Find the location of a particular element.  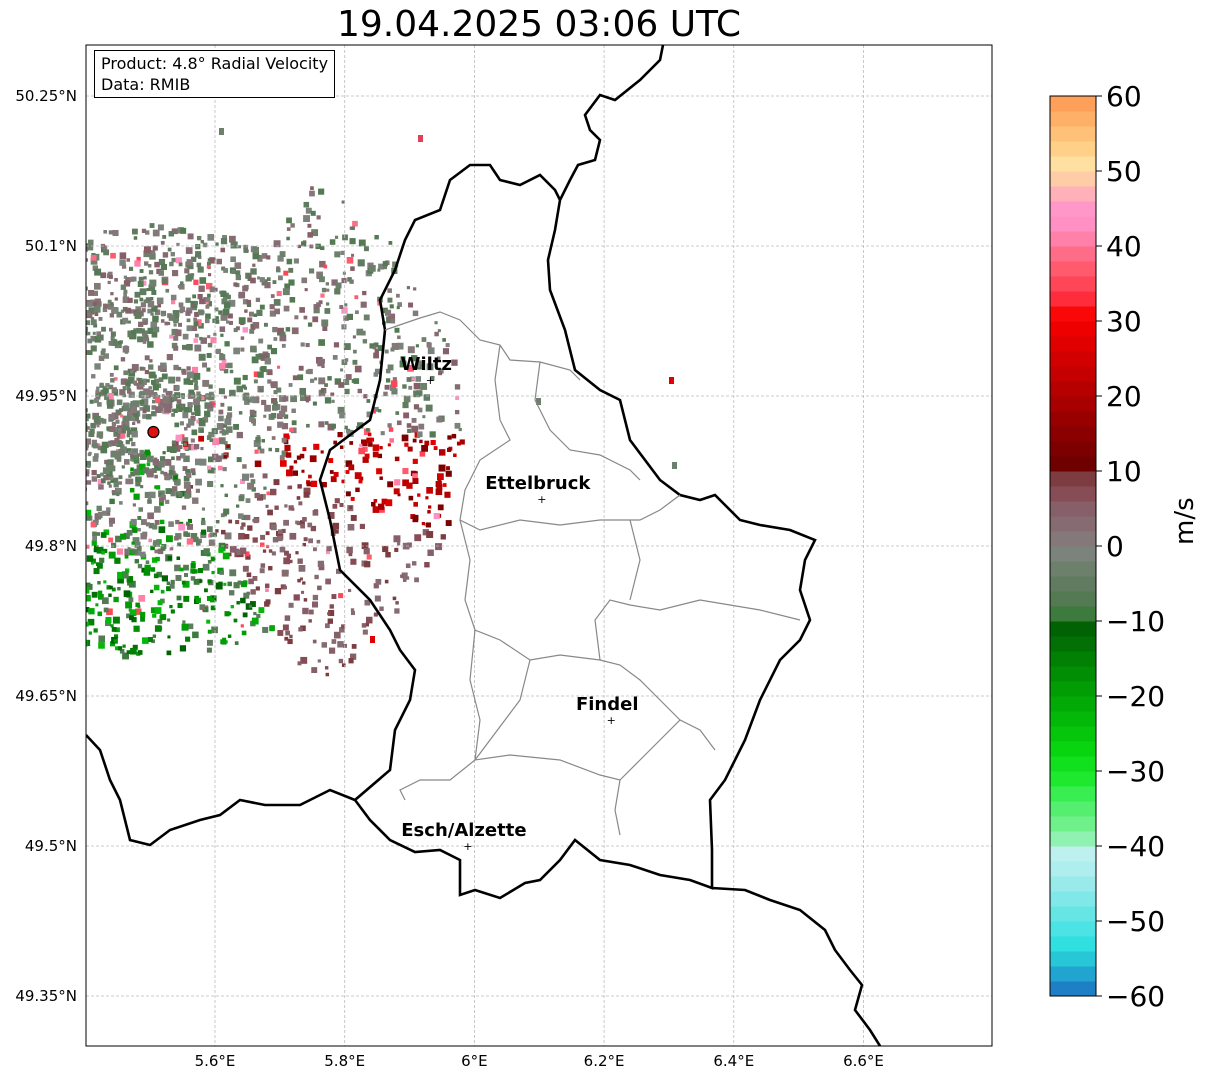

city-label: Wiltz is located at coordinates (426, 364).